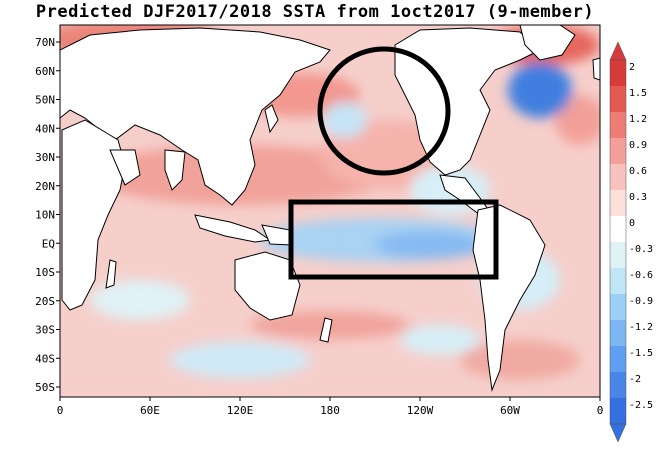 The width and height of the screenshot is (660, 450). I want to click on lon-label: 60E, so click(150, 410).